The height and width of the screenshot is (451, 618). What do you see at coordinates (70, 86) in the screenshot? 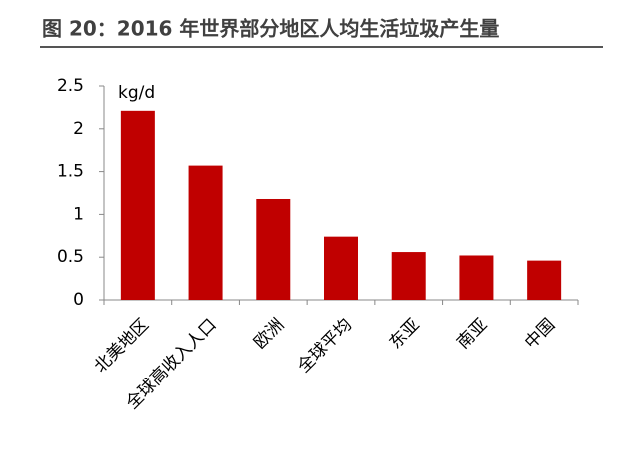
I see `y-tick-label: 2.5` at bounding box center [70, 86].